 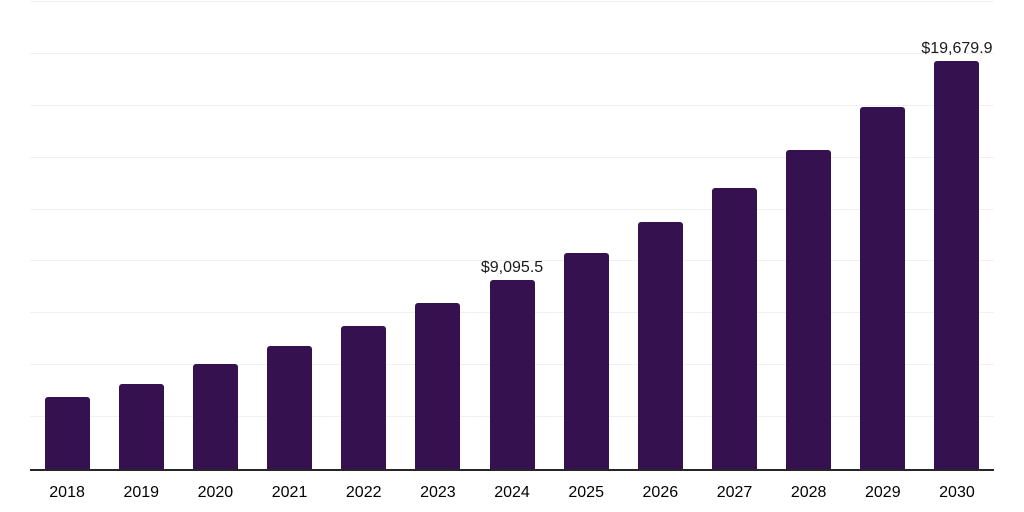 I want to click on bar-value-label-2030: $19,679.9, so click(x=957, y=48).